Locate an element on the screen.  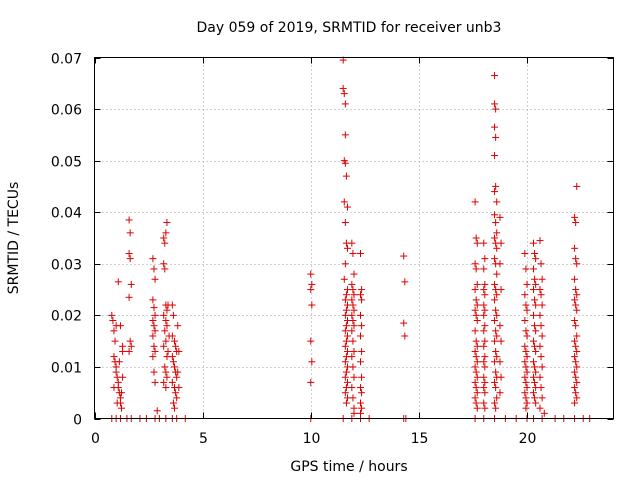
y-tick-label: 0.05 is located at coordinates (66, 163).